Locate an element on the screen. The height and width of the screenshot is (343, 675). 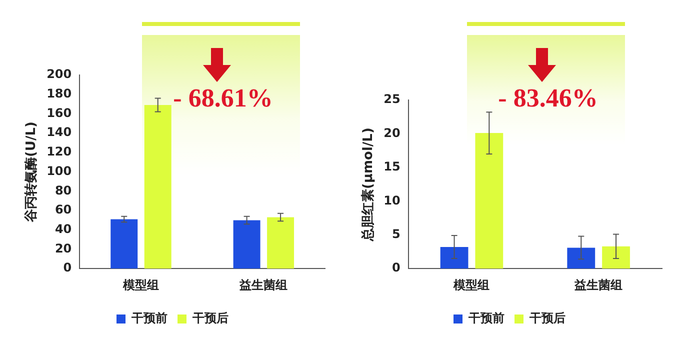
y-tick-label: 40 is located at coordinates (63, 229).